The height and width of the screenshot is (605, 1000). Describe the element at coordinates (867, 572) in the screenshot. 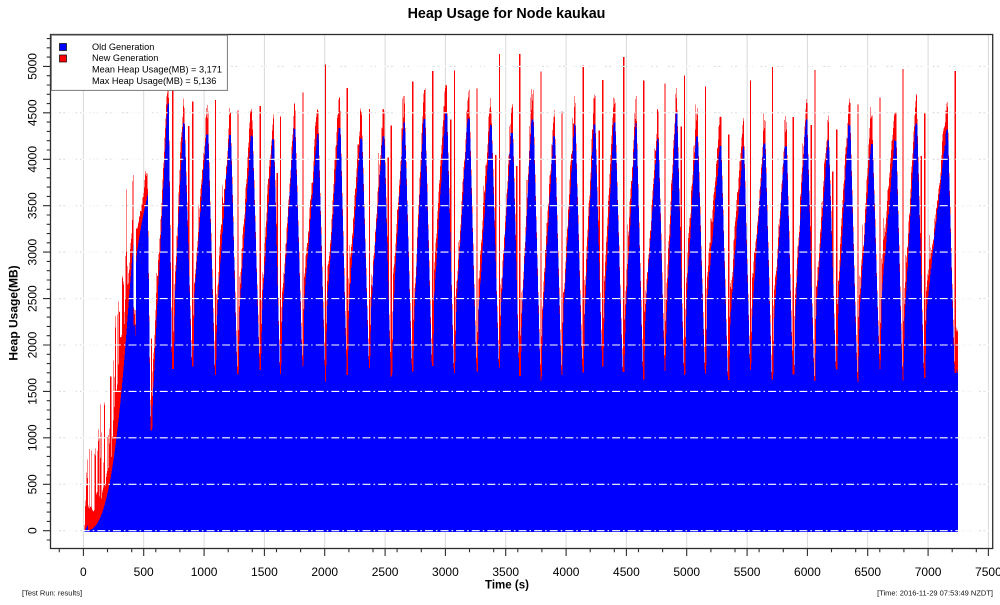

I see `svg-text: 6500` at that location.